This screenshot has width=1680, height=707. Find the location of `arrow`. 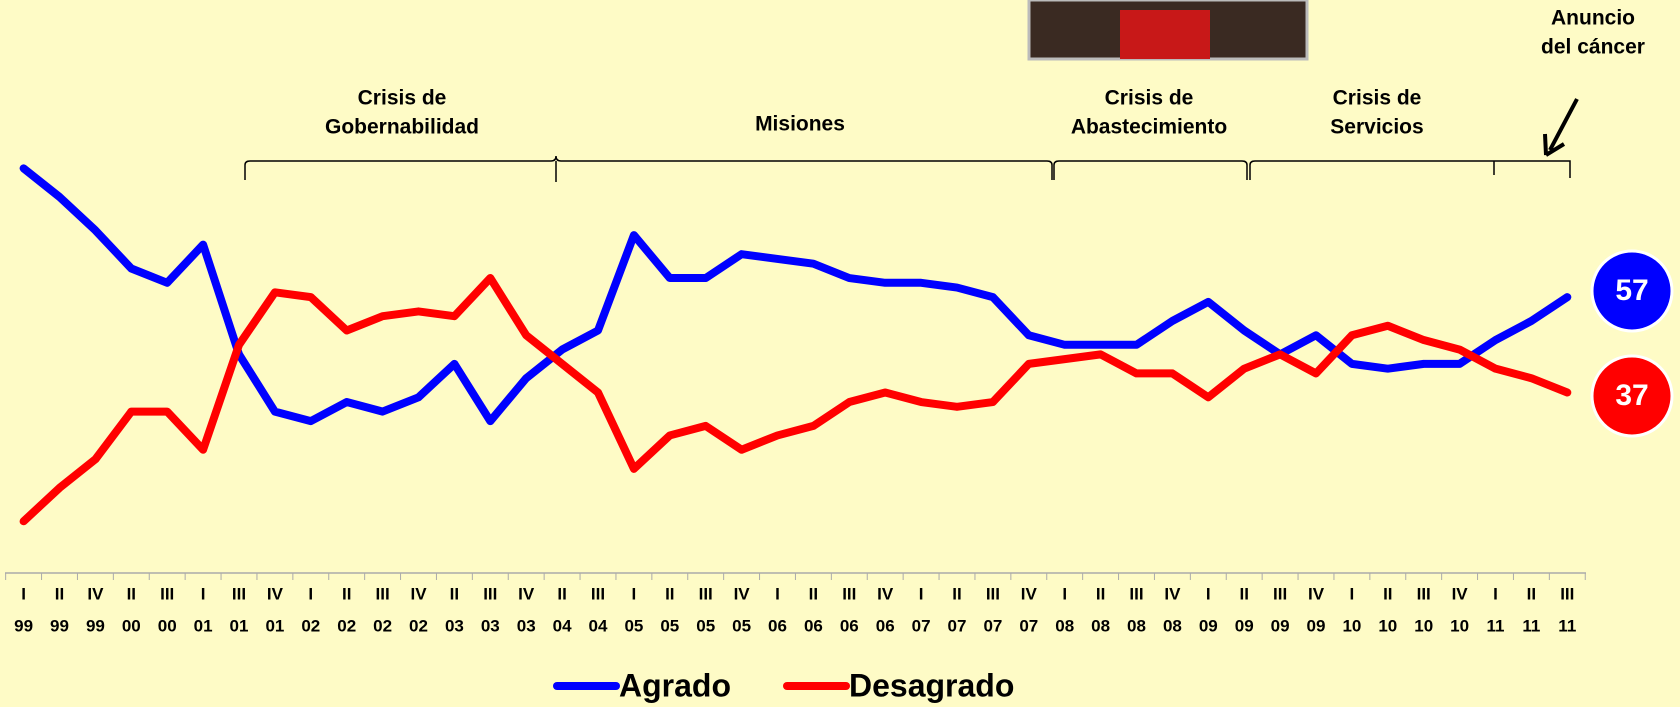

arrow is located at coordinates (1561, 127).